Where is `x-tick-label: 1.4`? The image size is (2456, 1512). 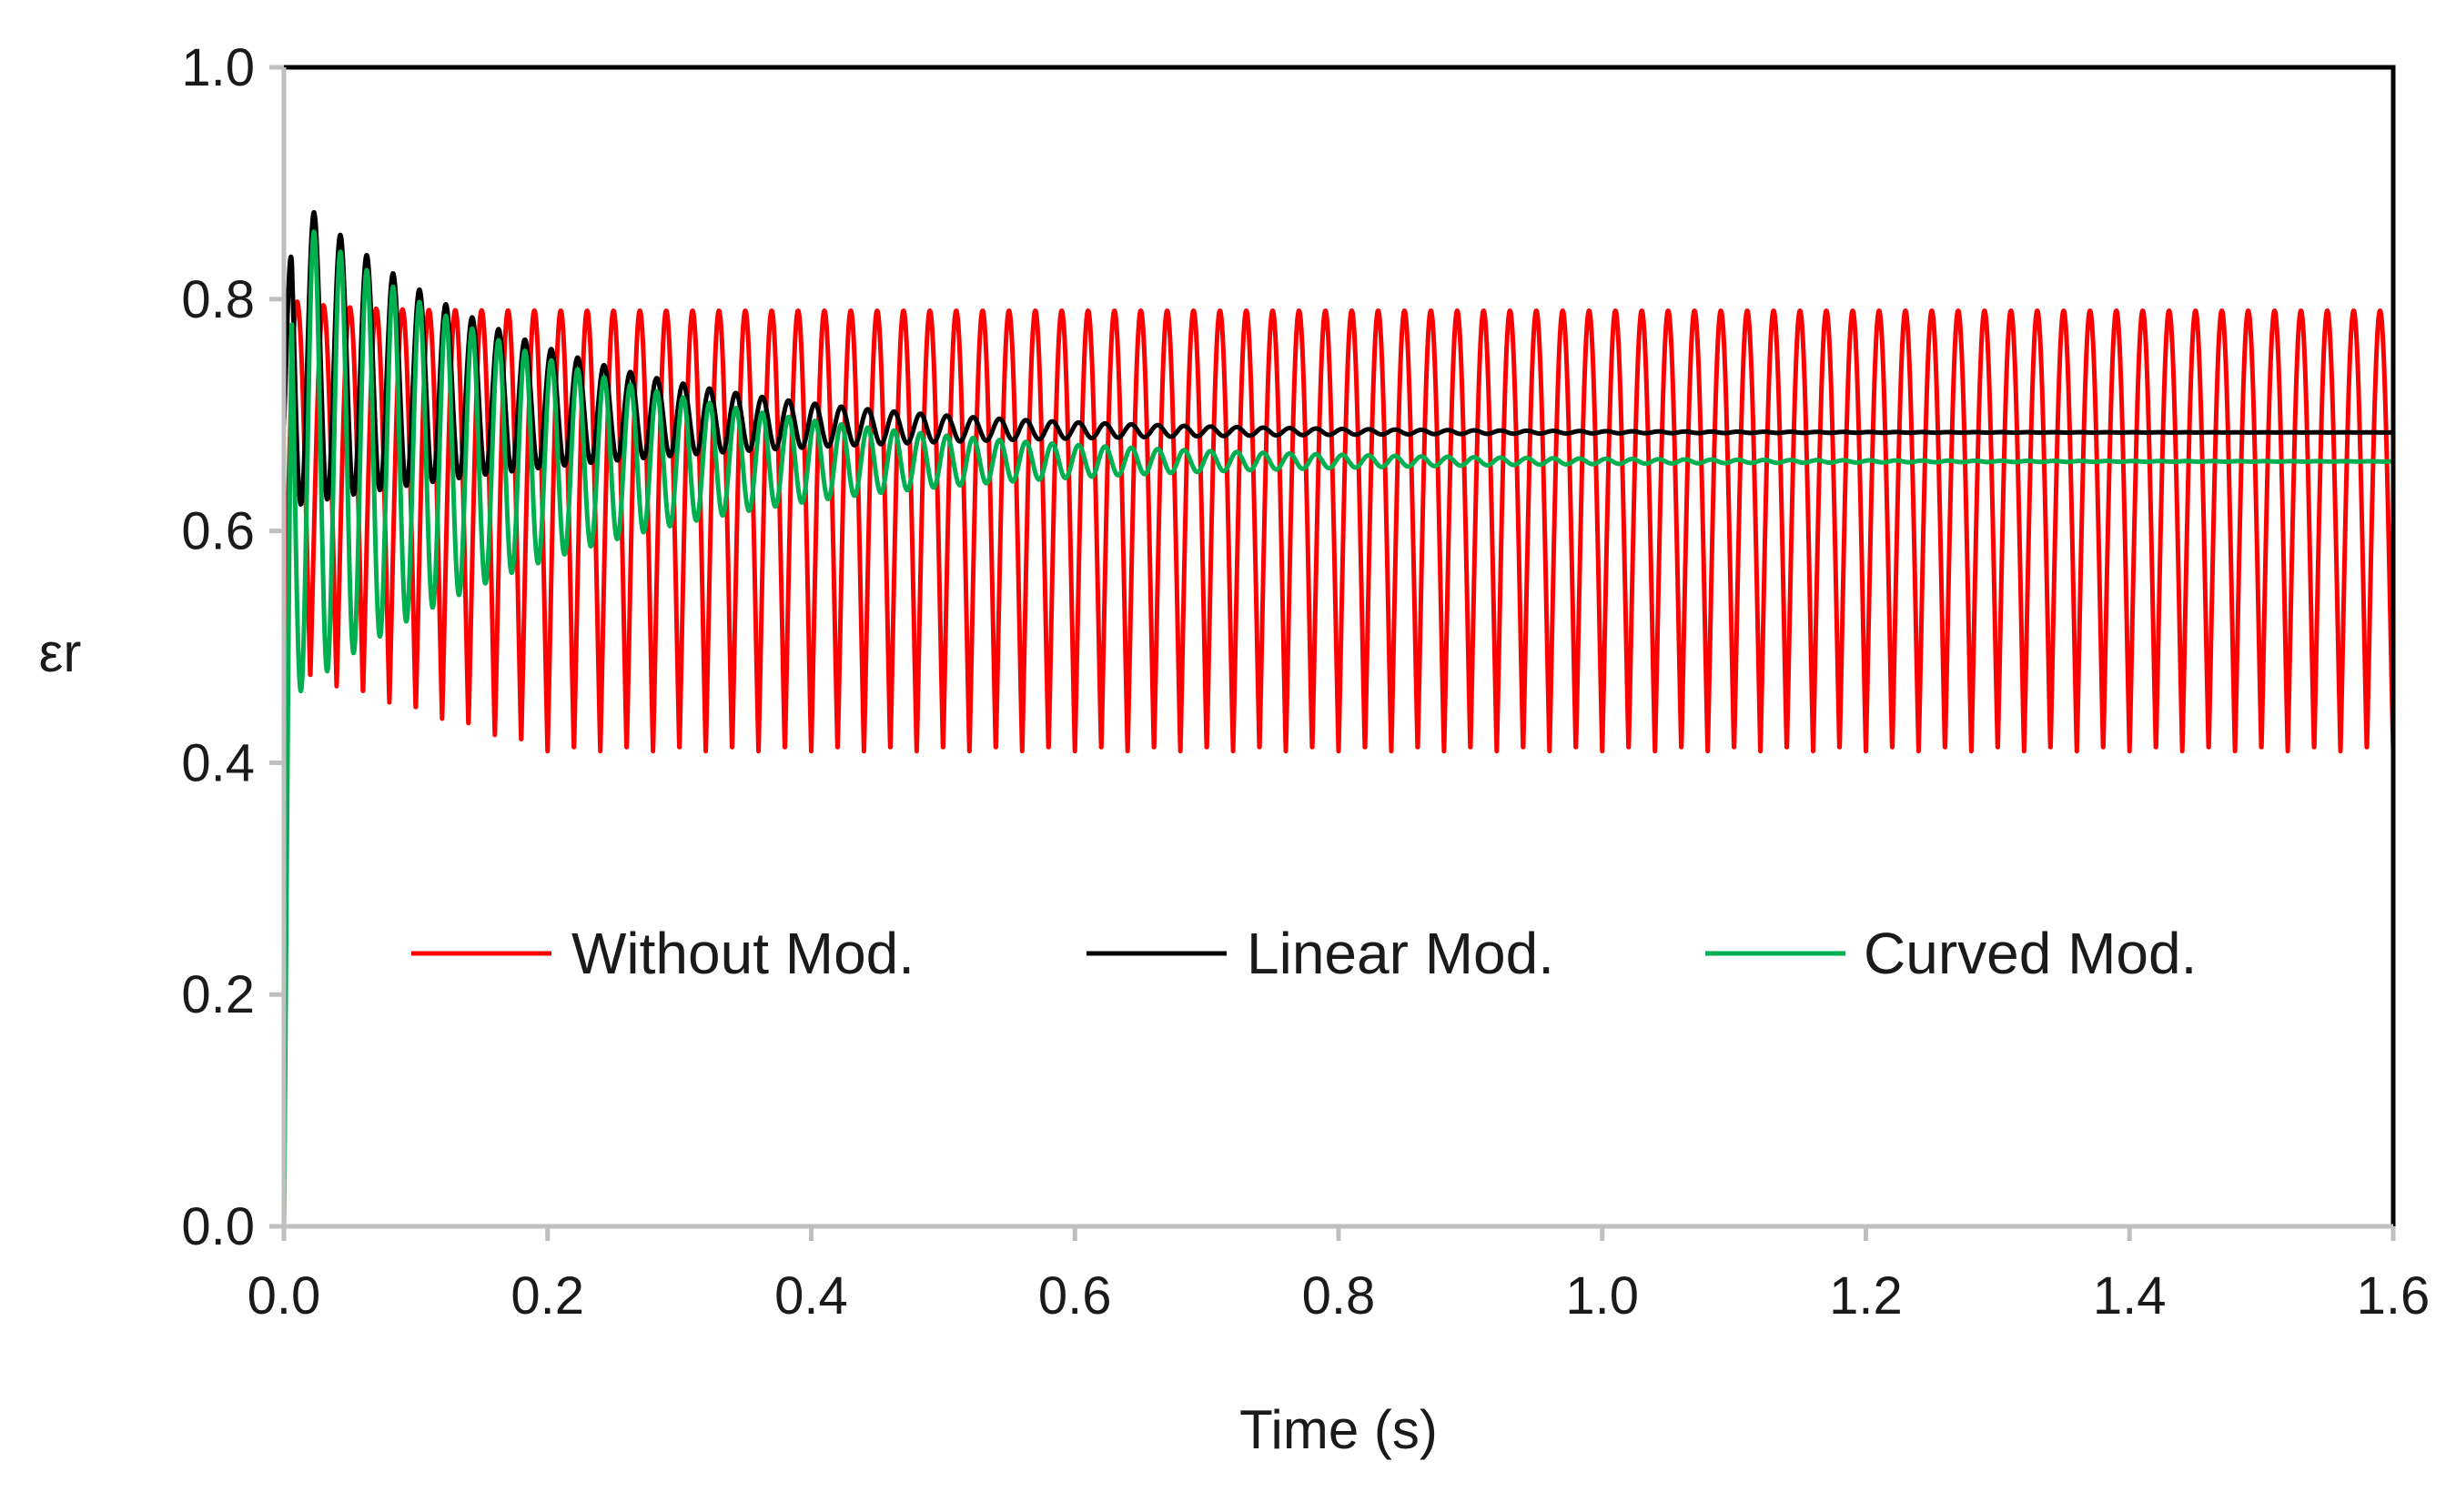
x-tick-label: 1.4 is located at coordinates (2130, 1296).